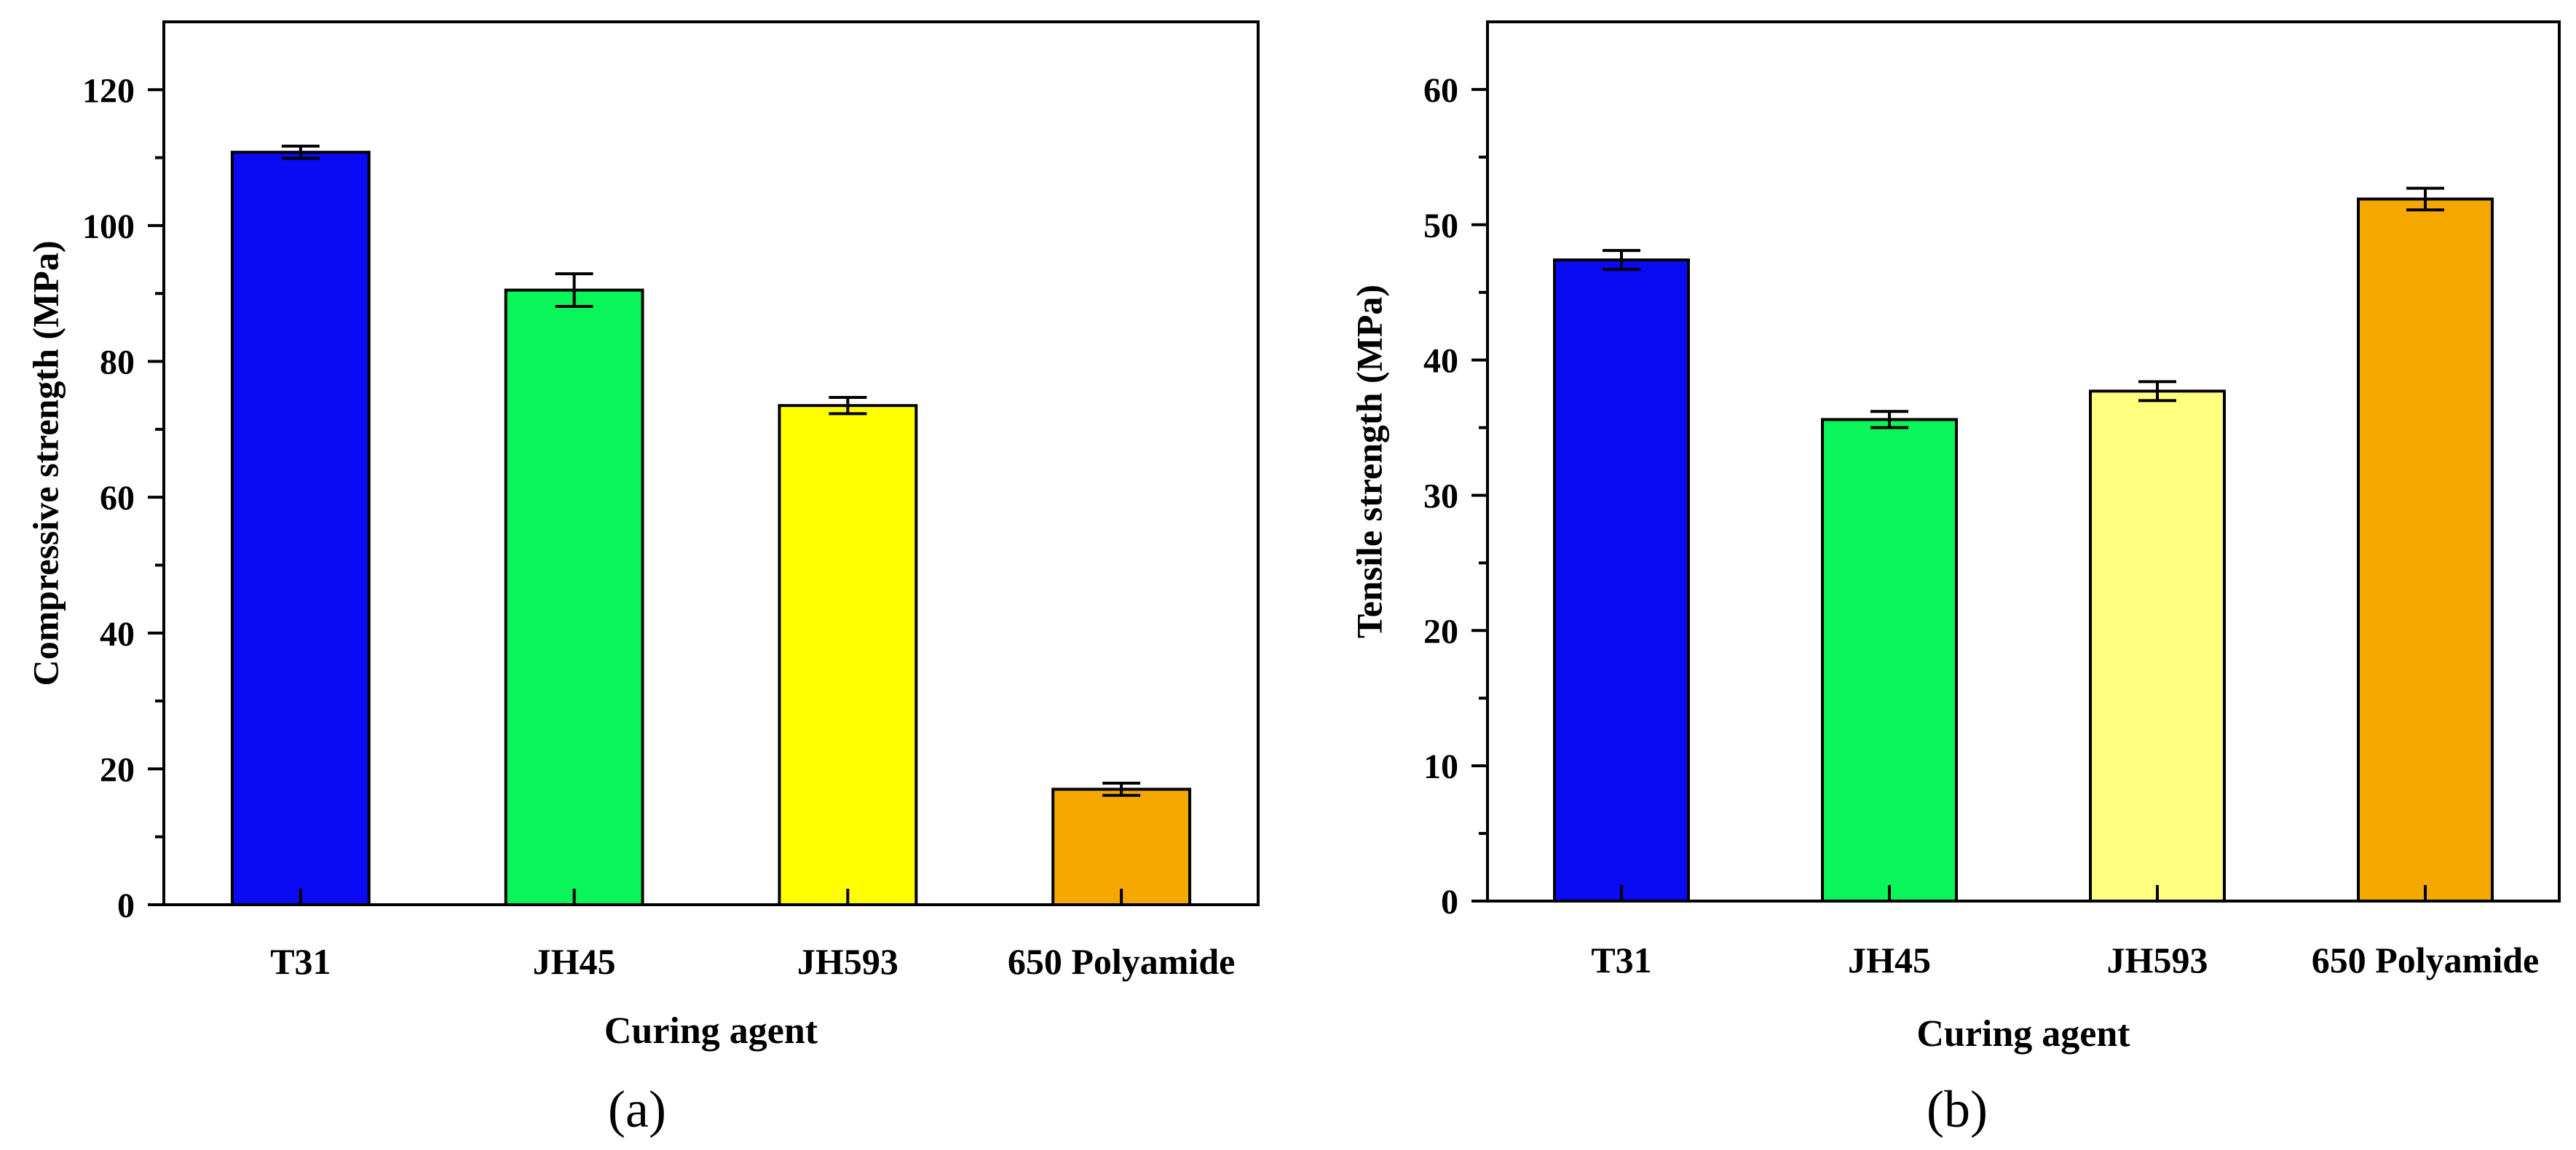 The image size is (2576, 1150). I want to click on y-axis-ticks: 0 20 40 60 80 100 120, so click(123, 498).